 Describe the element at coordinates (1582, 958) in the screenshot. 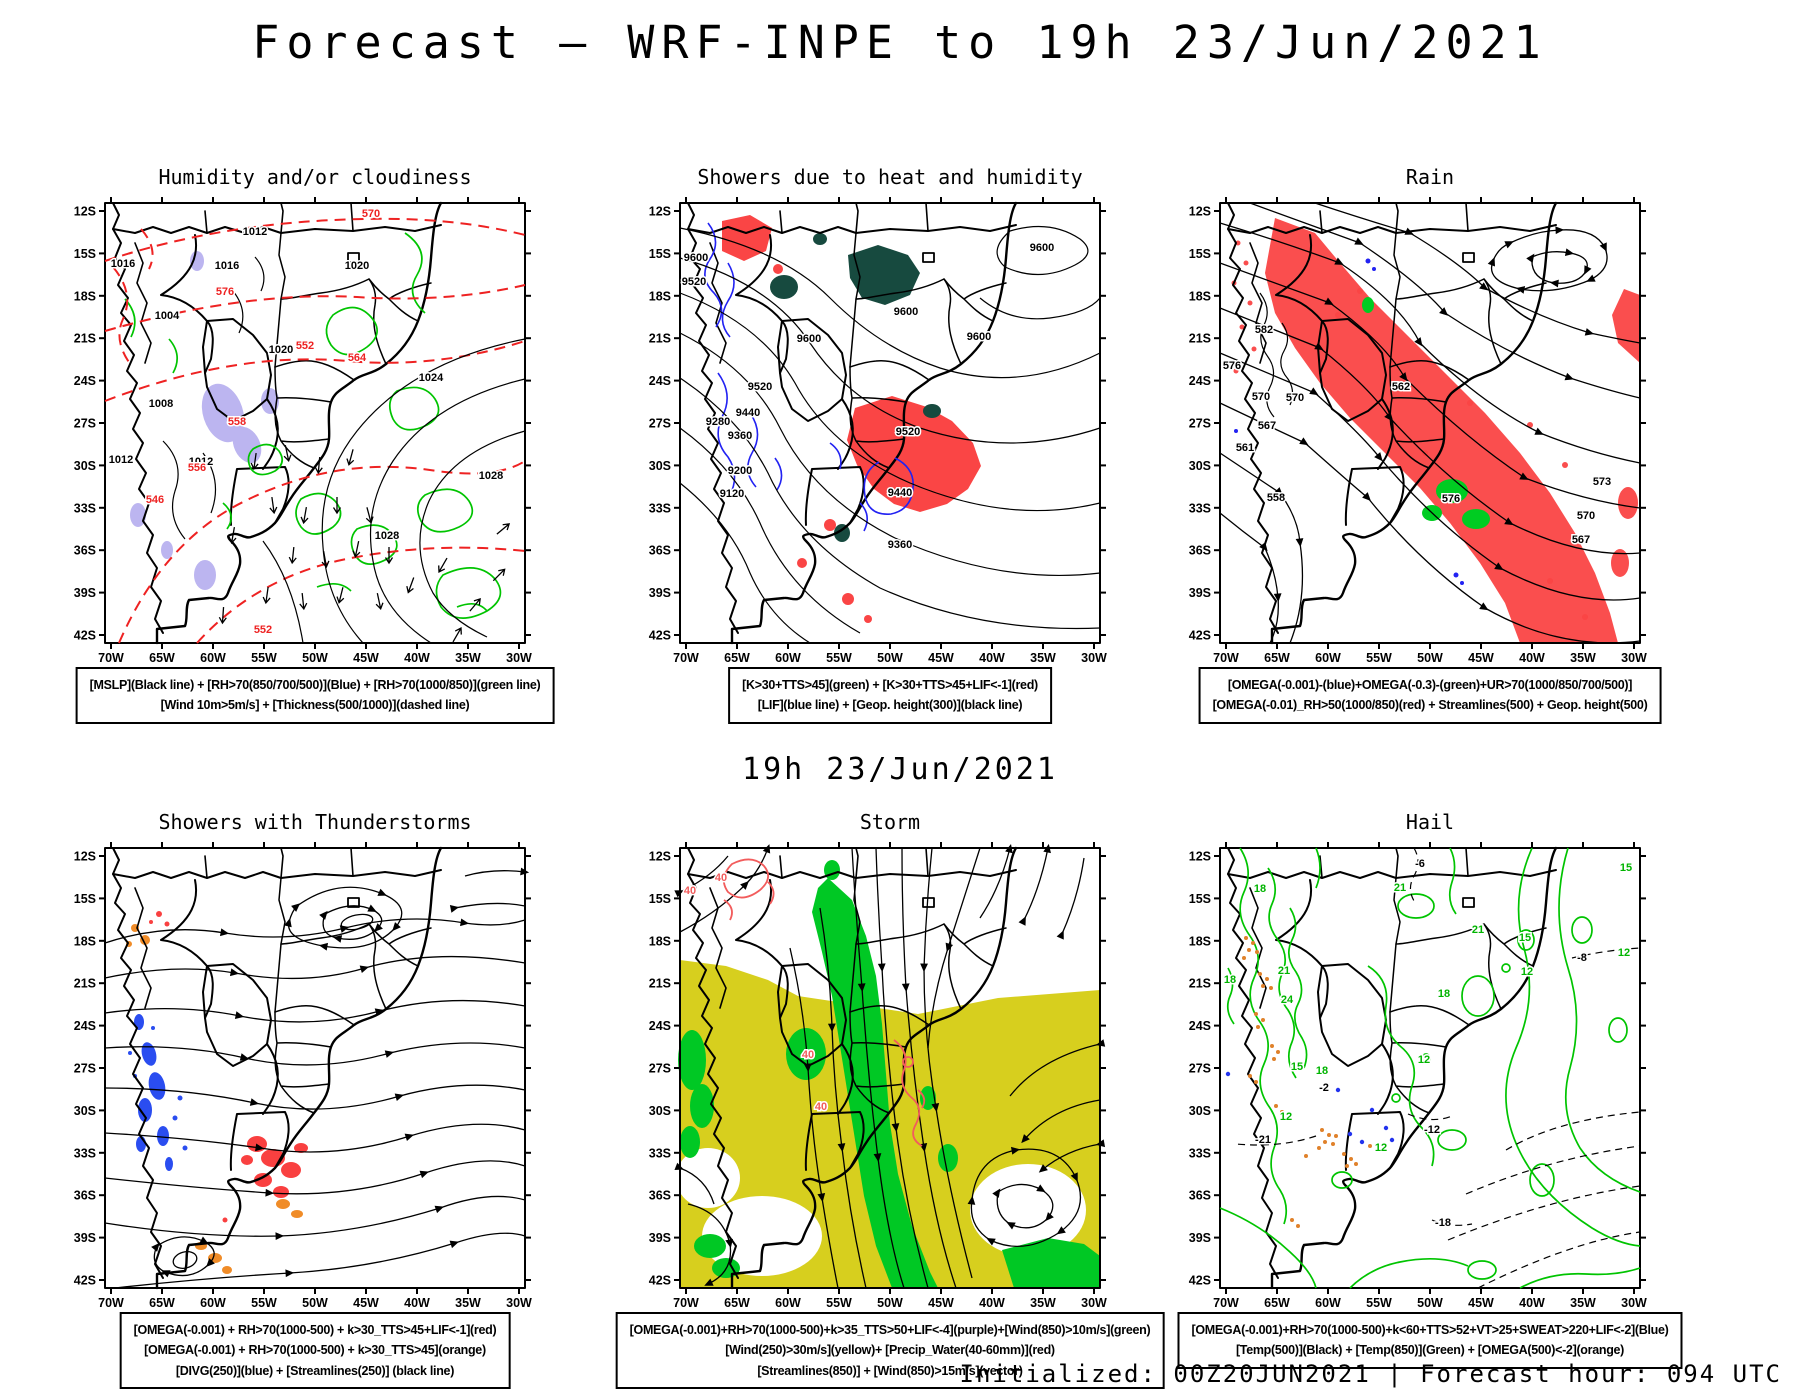

I see `contour-label: -8` at that location.